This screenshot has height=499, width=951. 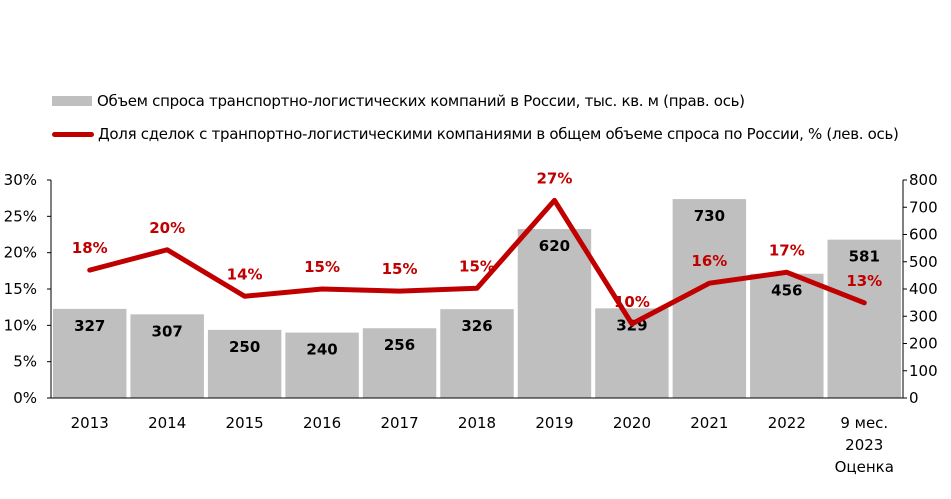 I want to click on x-tick-label: 2020, so click(x=632, y=423).